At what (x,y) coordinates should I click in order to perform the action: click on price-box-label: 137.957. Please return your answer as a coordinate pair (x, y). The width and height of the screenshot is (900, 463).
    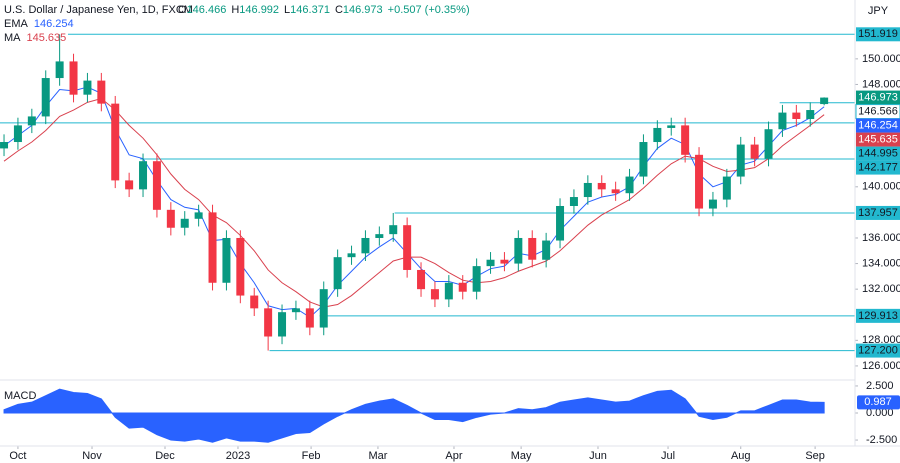
    Looking at the image, I should click on (878, 213).